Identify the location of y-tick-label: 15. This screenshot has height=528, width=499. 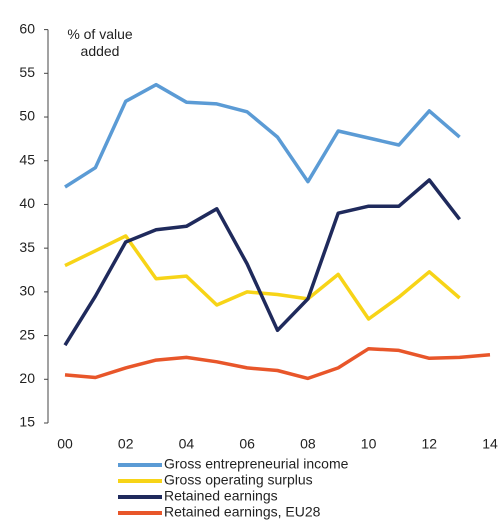
(27, 422).